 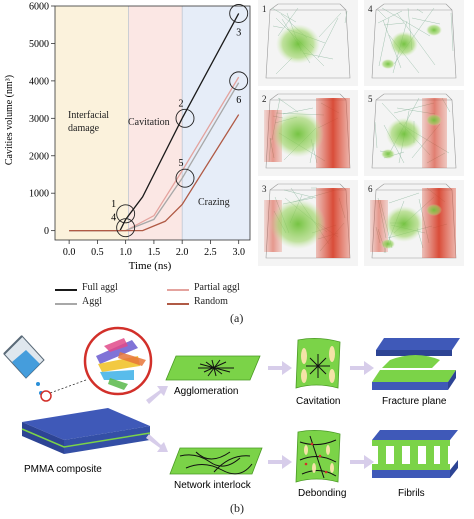 I want to click on snapshot-label: 3, so click(x=264, y=189).